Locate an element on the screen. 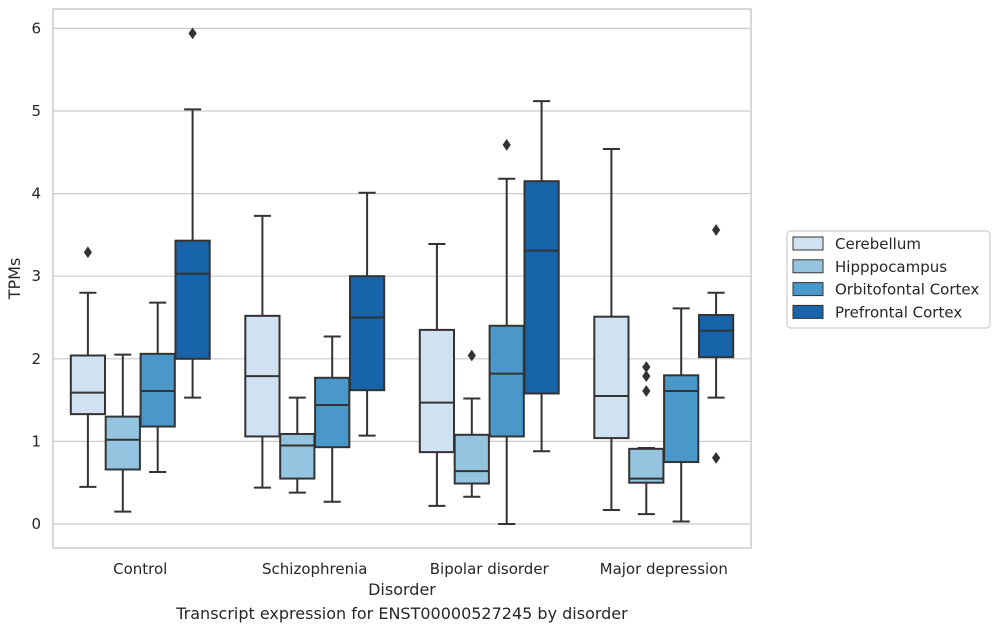  x-tick-label: Major depression is located at coordinates (664, 569).